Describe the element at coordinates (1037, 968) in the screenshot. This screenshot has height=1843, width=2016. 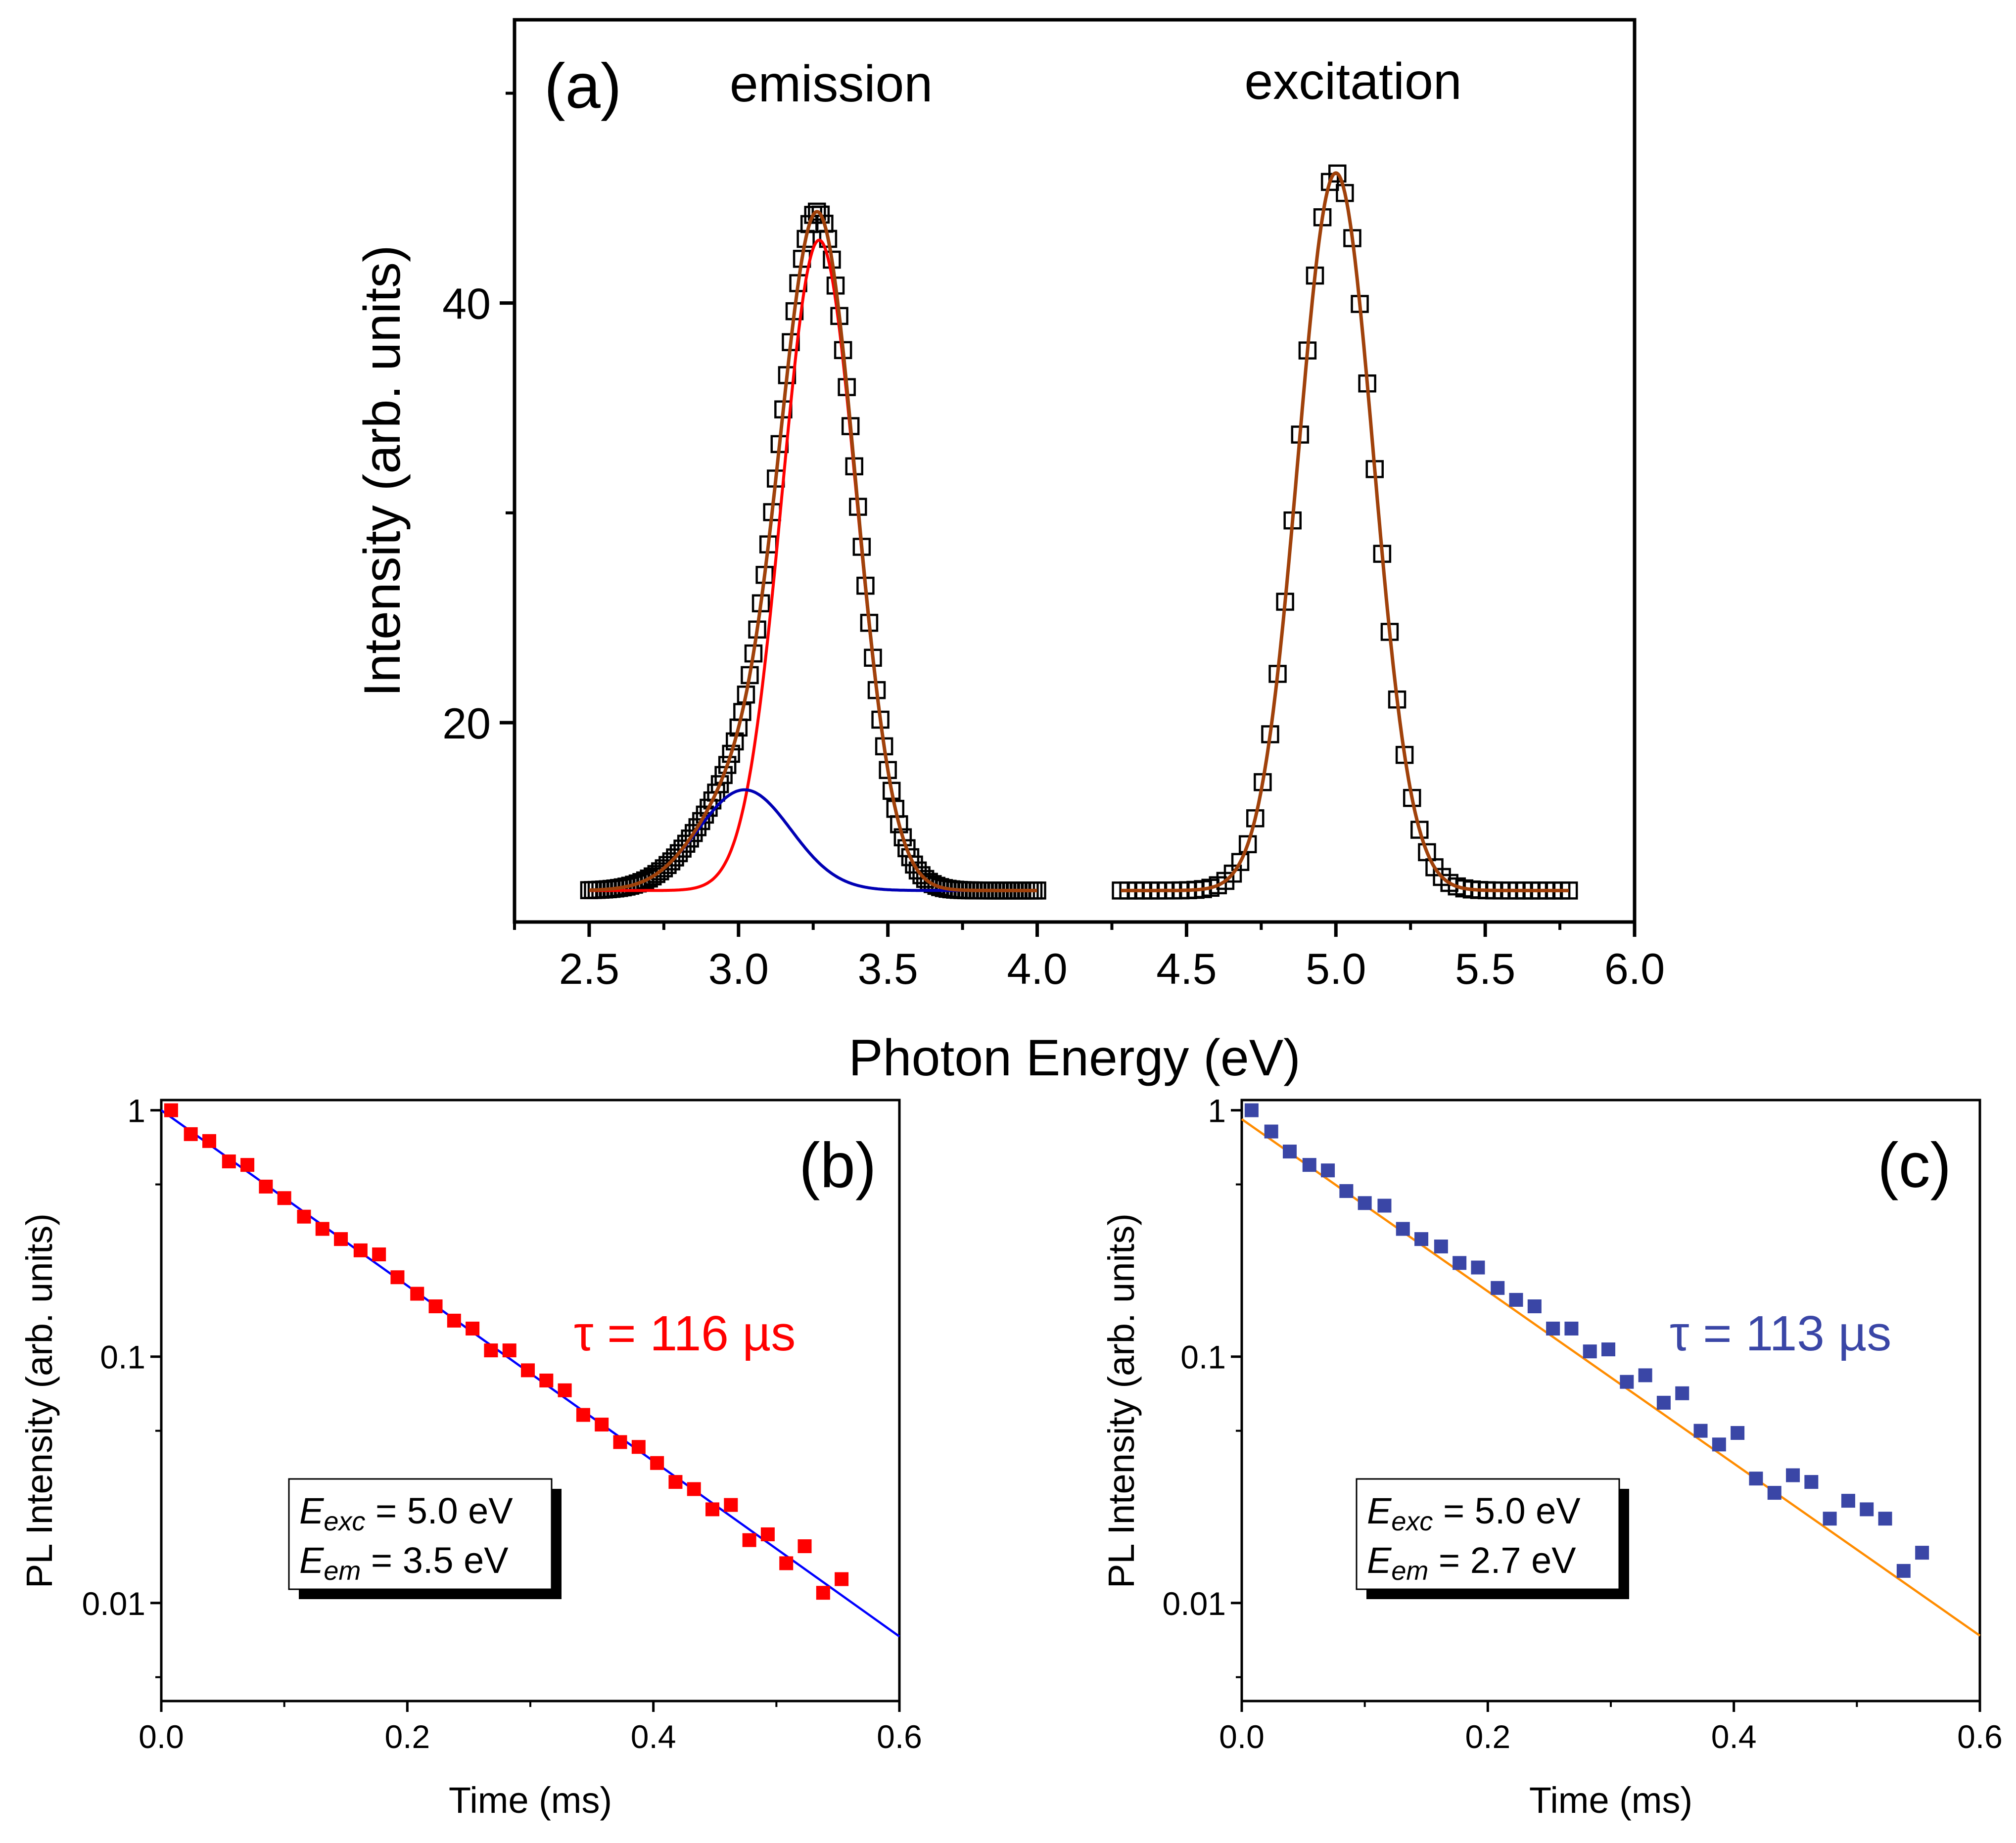
I see `x-tick-label: 4.0` at that location.